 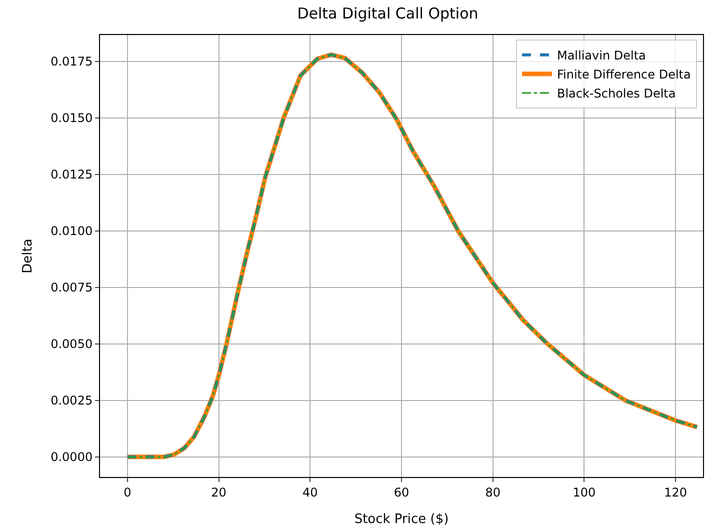 I want to click on x-tick-label: 0, so click(x=128, y=492).